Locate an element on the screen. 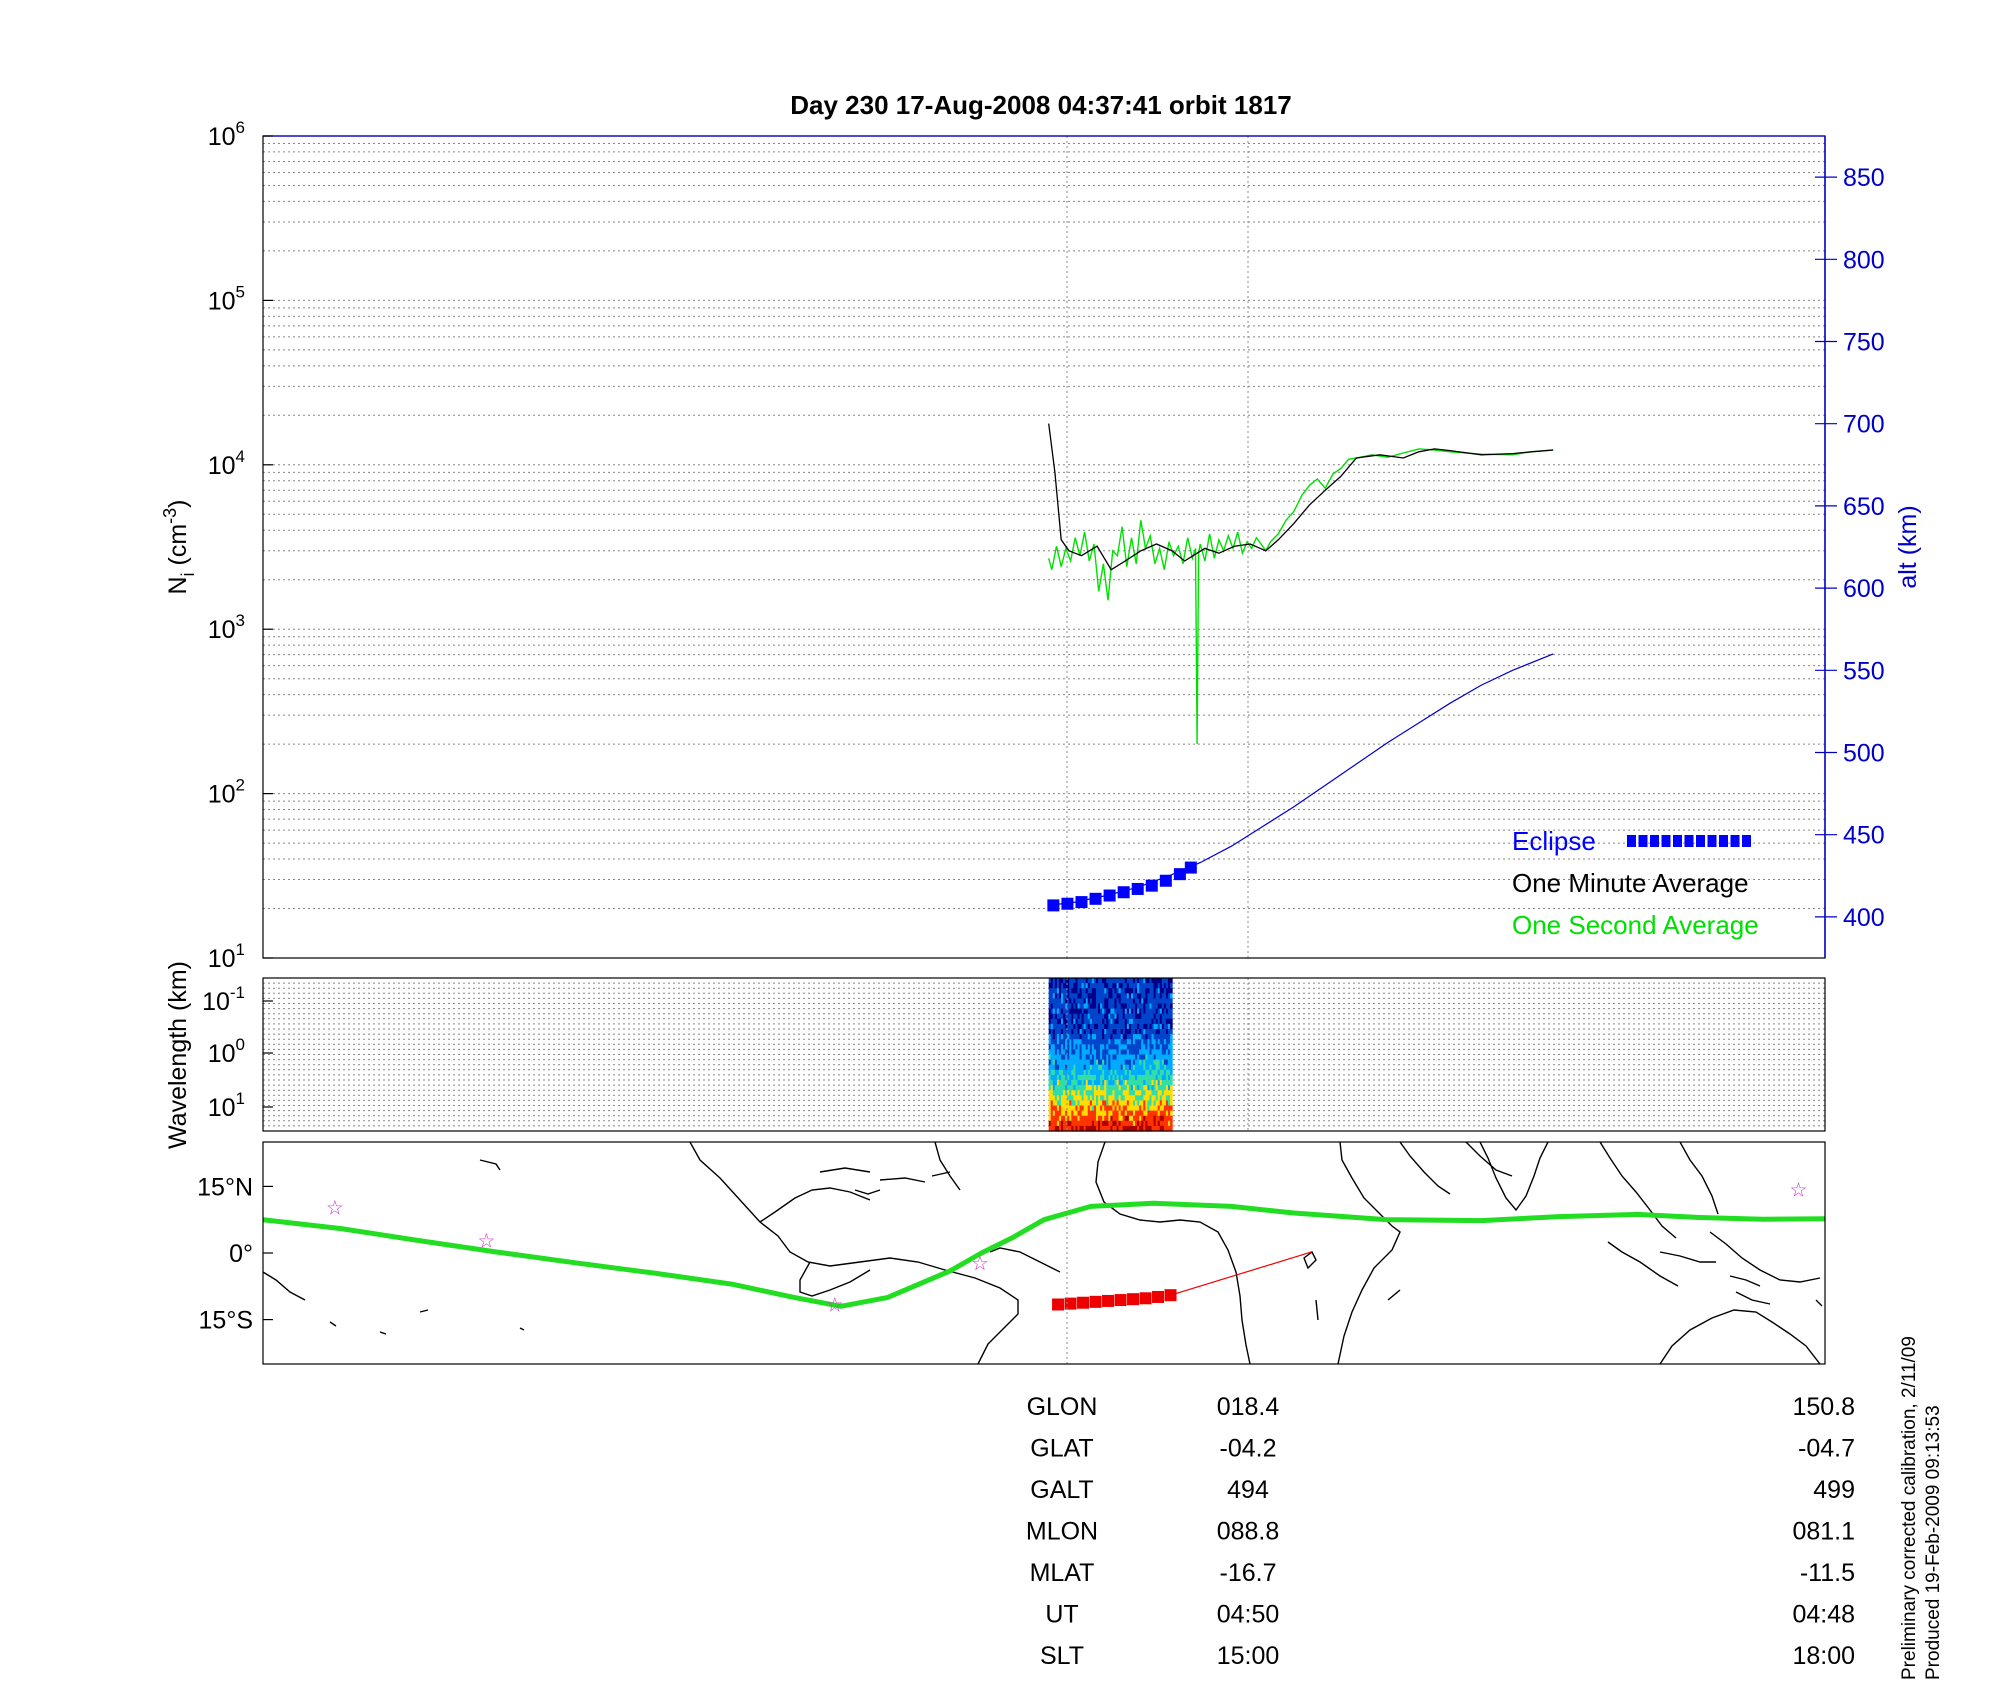  density-y-tick-label: 103 is located at coordinates (226, 627).